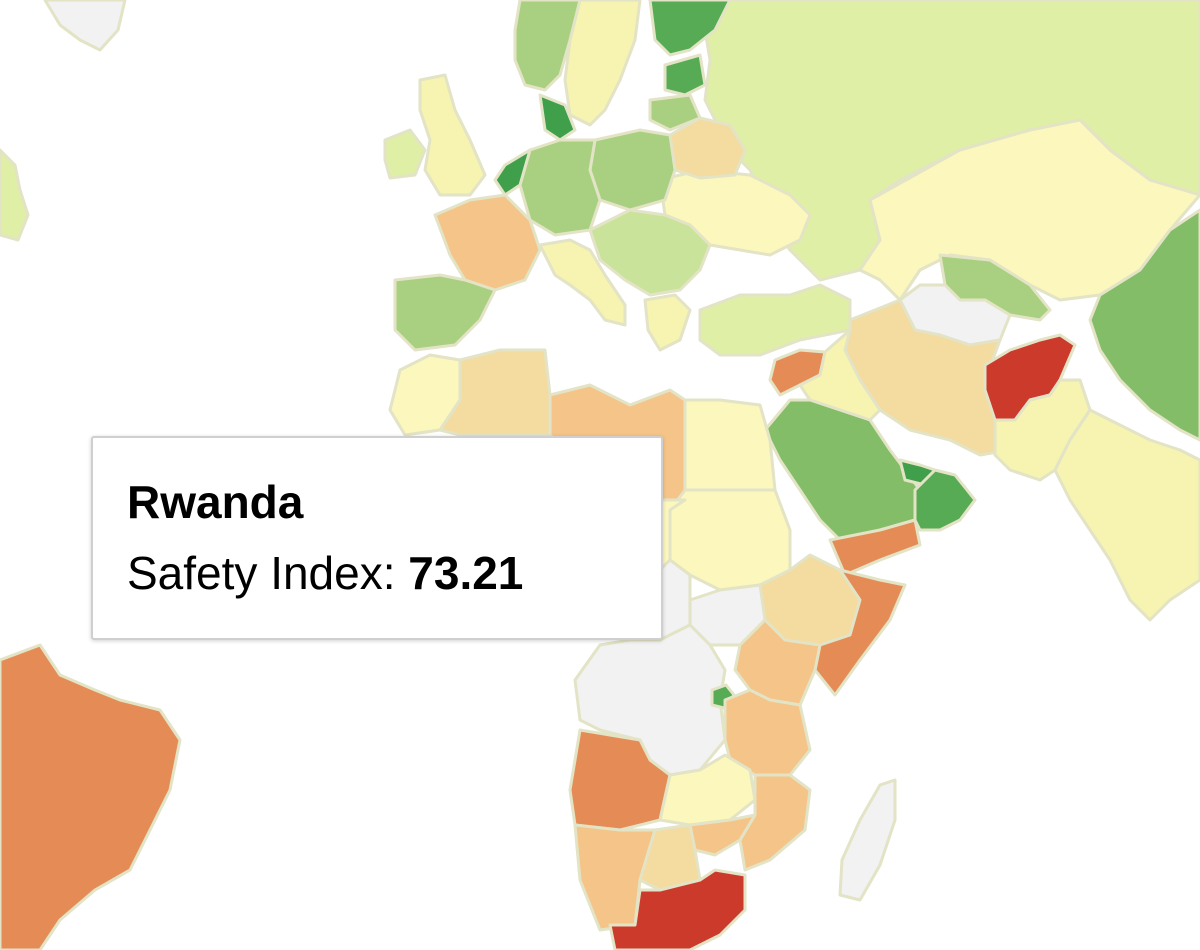 The height and width of the screenshot is (950, 1200). What do you see at coordinates (632, 170) in the screenshot?
I see `country-poland: Poland` at bounding box center [632, 170].